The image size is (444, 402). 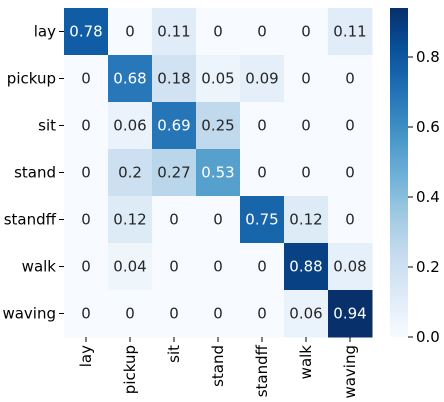 I want to click on cell-value-label-2-4: 0, so click(x=262, y=126).